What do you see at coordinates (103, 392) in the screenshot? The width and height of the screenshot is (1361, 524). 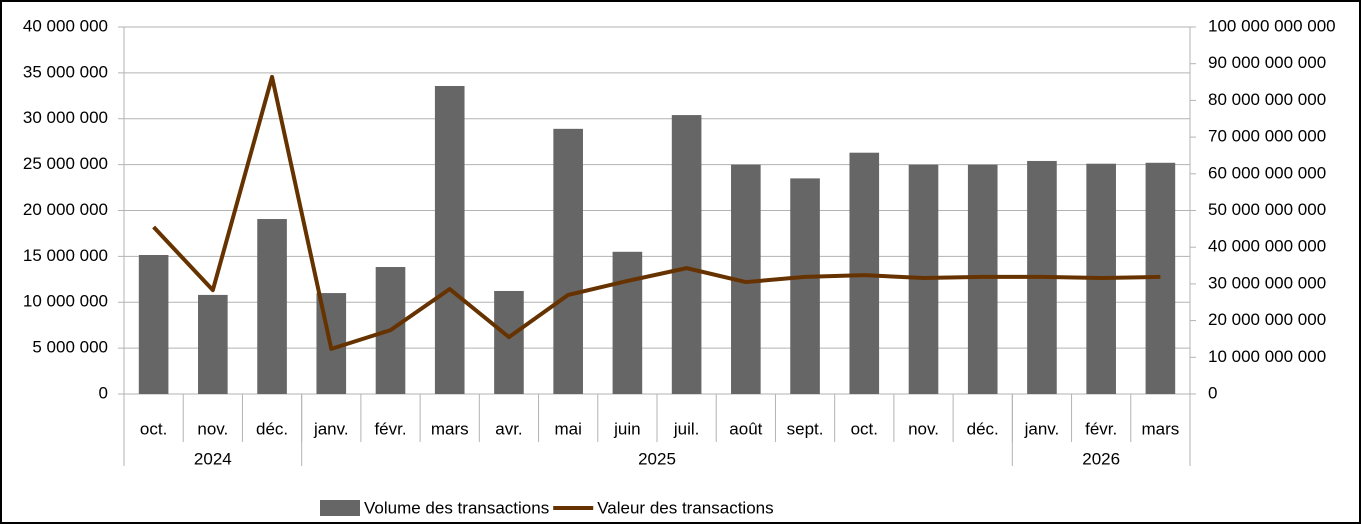 I see `y-tick-label: 0` at bounding box center [103, 392].